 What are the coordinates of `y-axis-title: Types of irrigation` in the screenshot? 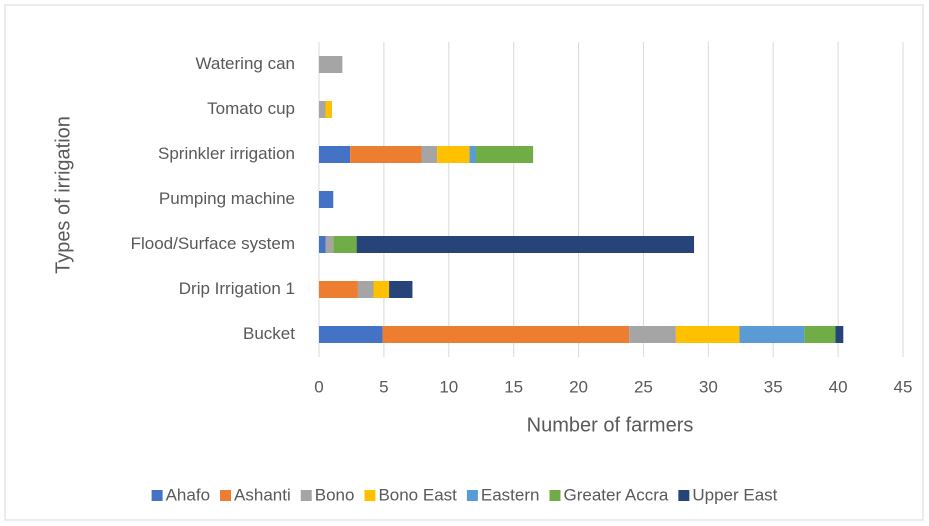 It's located at (63, 195).